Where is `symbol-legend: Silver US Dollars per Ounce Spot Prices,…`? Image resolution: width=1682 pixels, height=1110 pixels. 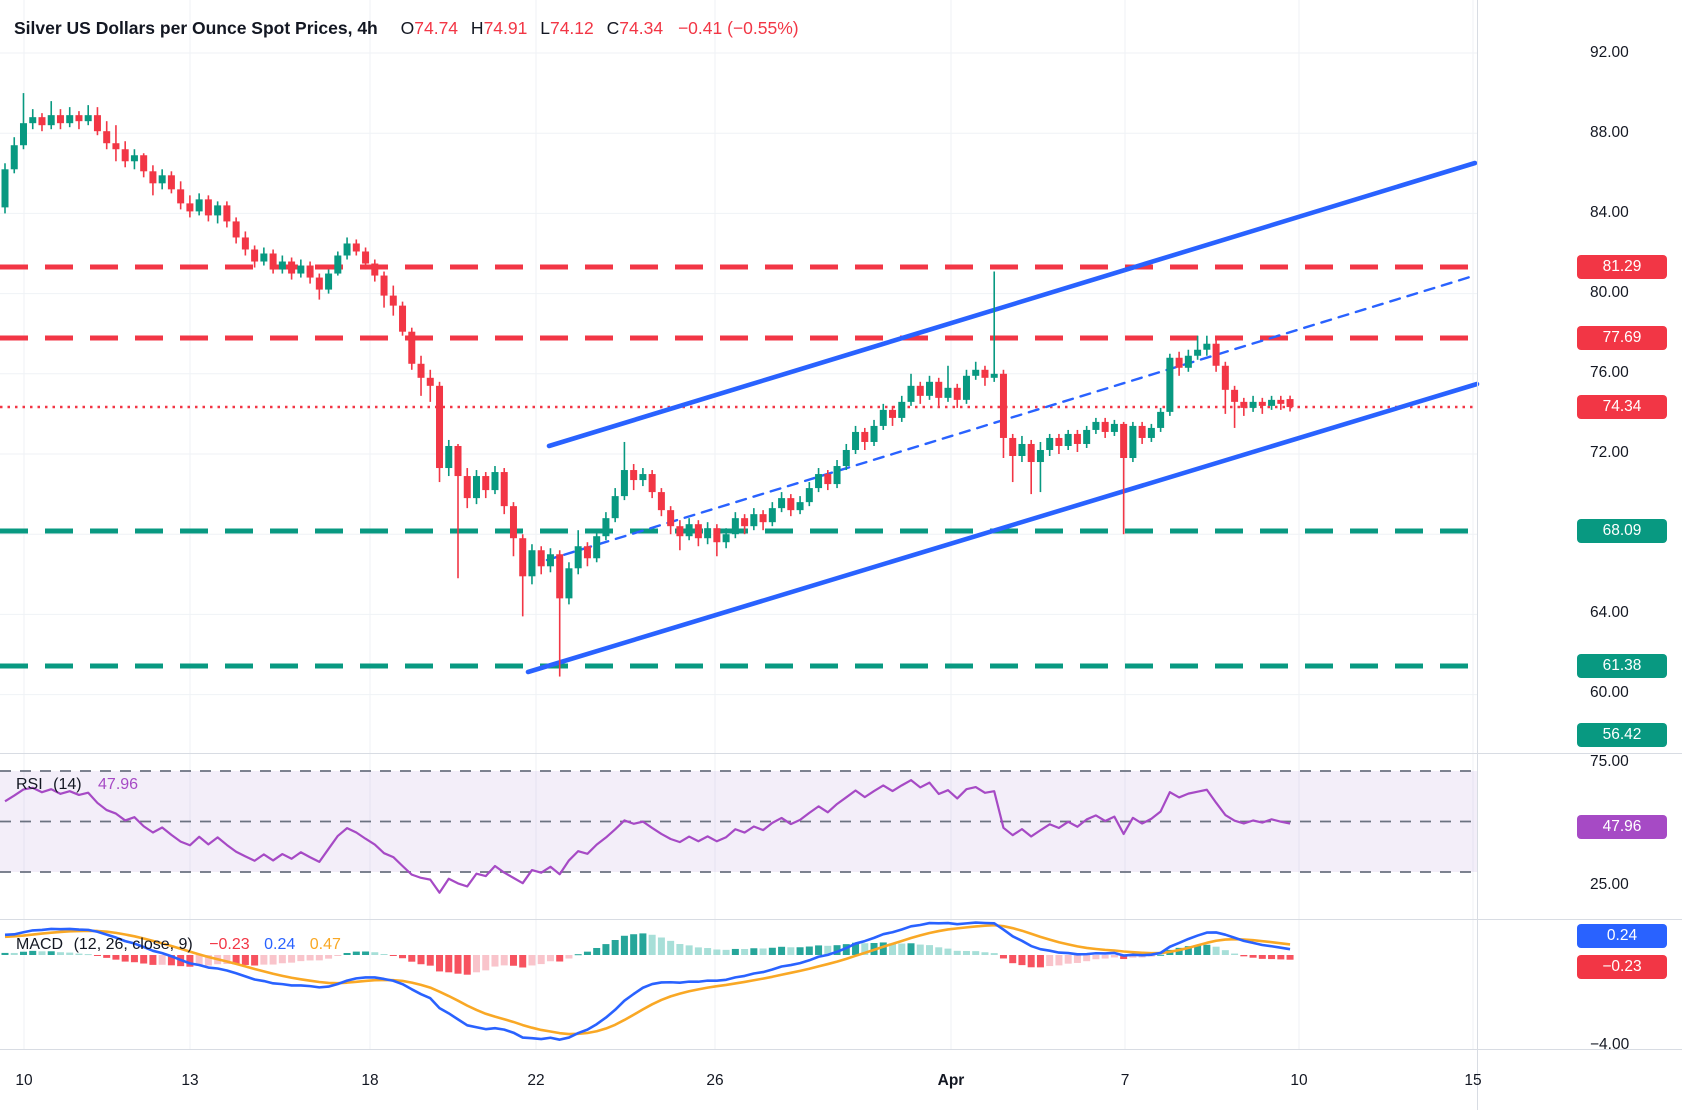
symbol-legend: Silver US Dollars per Ounce Spot Prices,… is located at coordinates (406, 28).